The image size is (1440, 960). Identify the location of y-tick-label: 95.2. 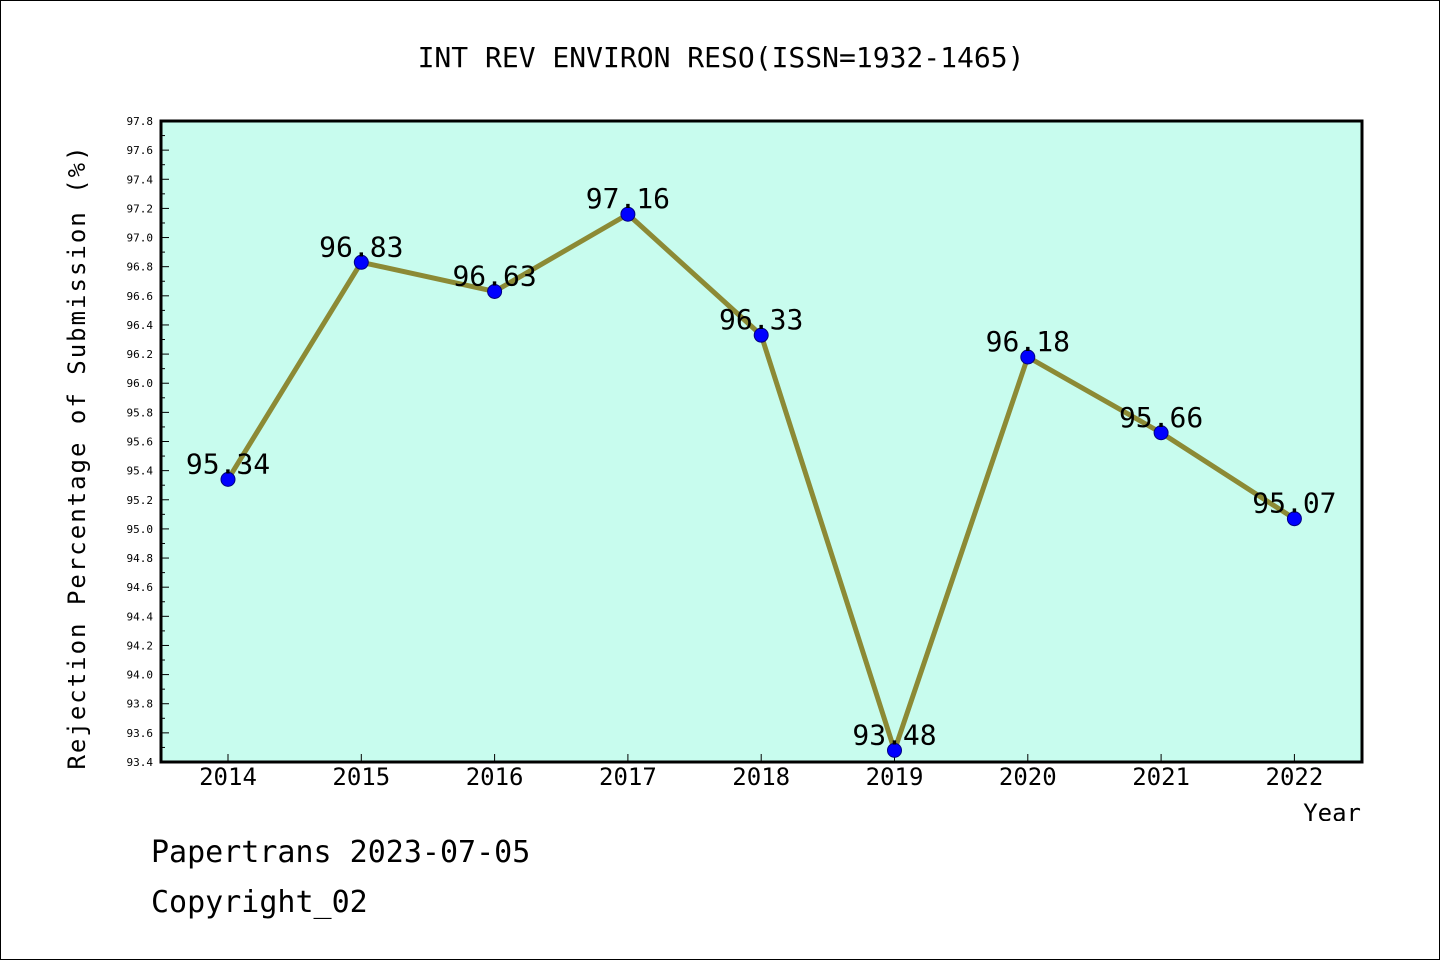
(140, 500).